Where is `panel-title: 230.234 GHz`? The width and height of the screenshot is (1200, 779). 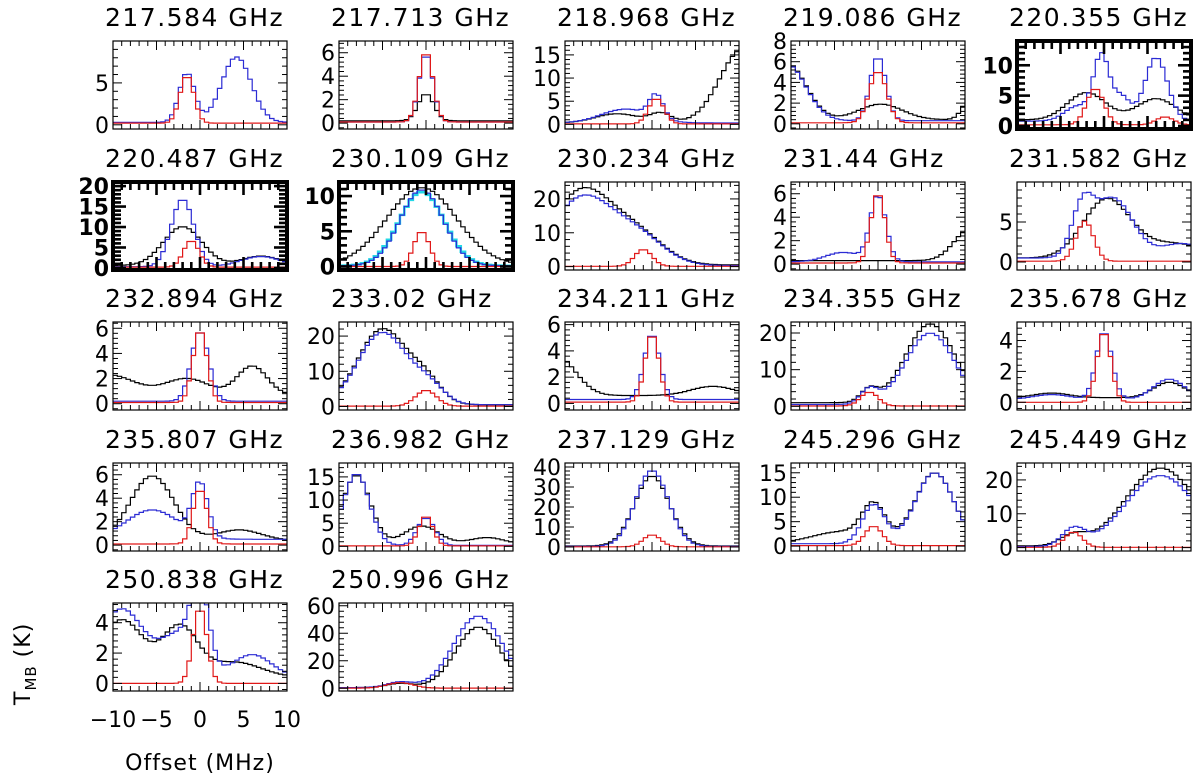
panel-title: 230.234 GHz is located at coordinates (646, 158).